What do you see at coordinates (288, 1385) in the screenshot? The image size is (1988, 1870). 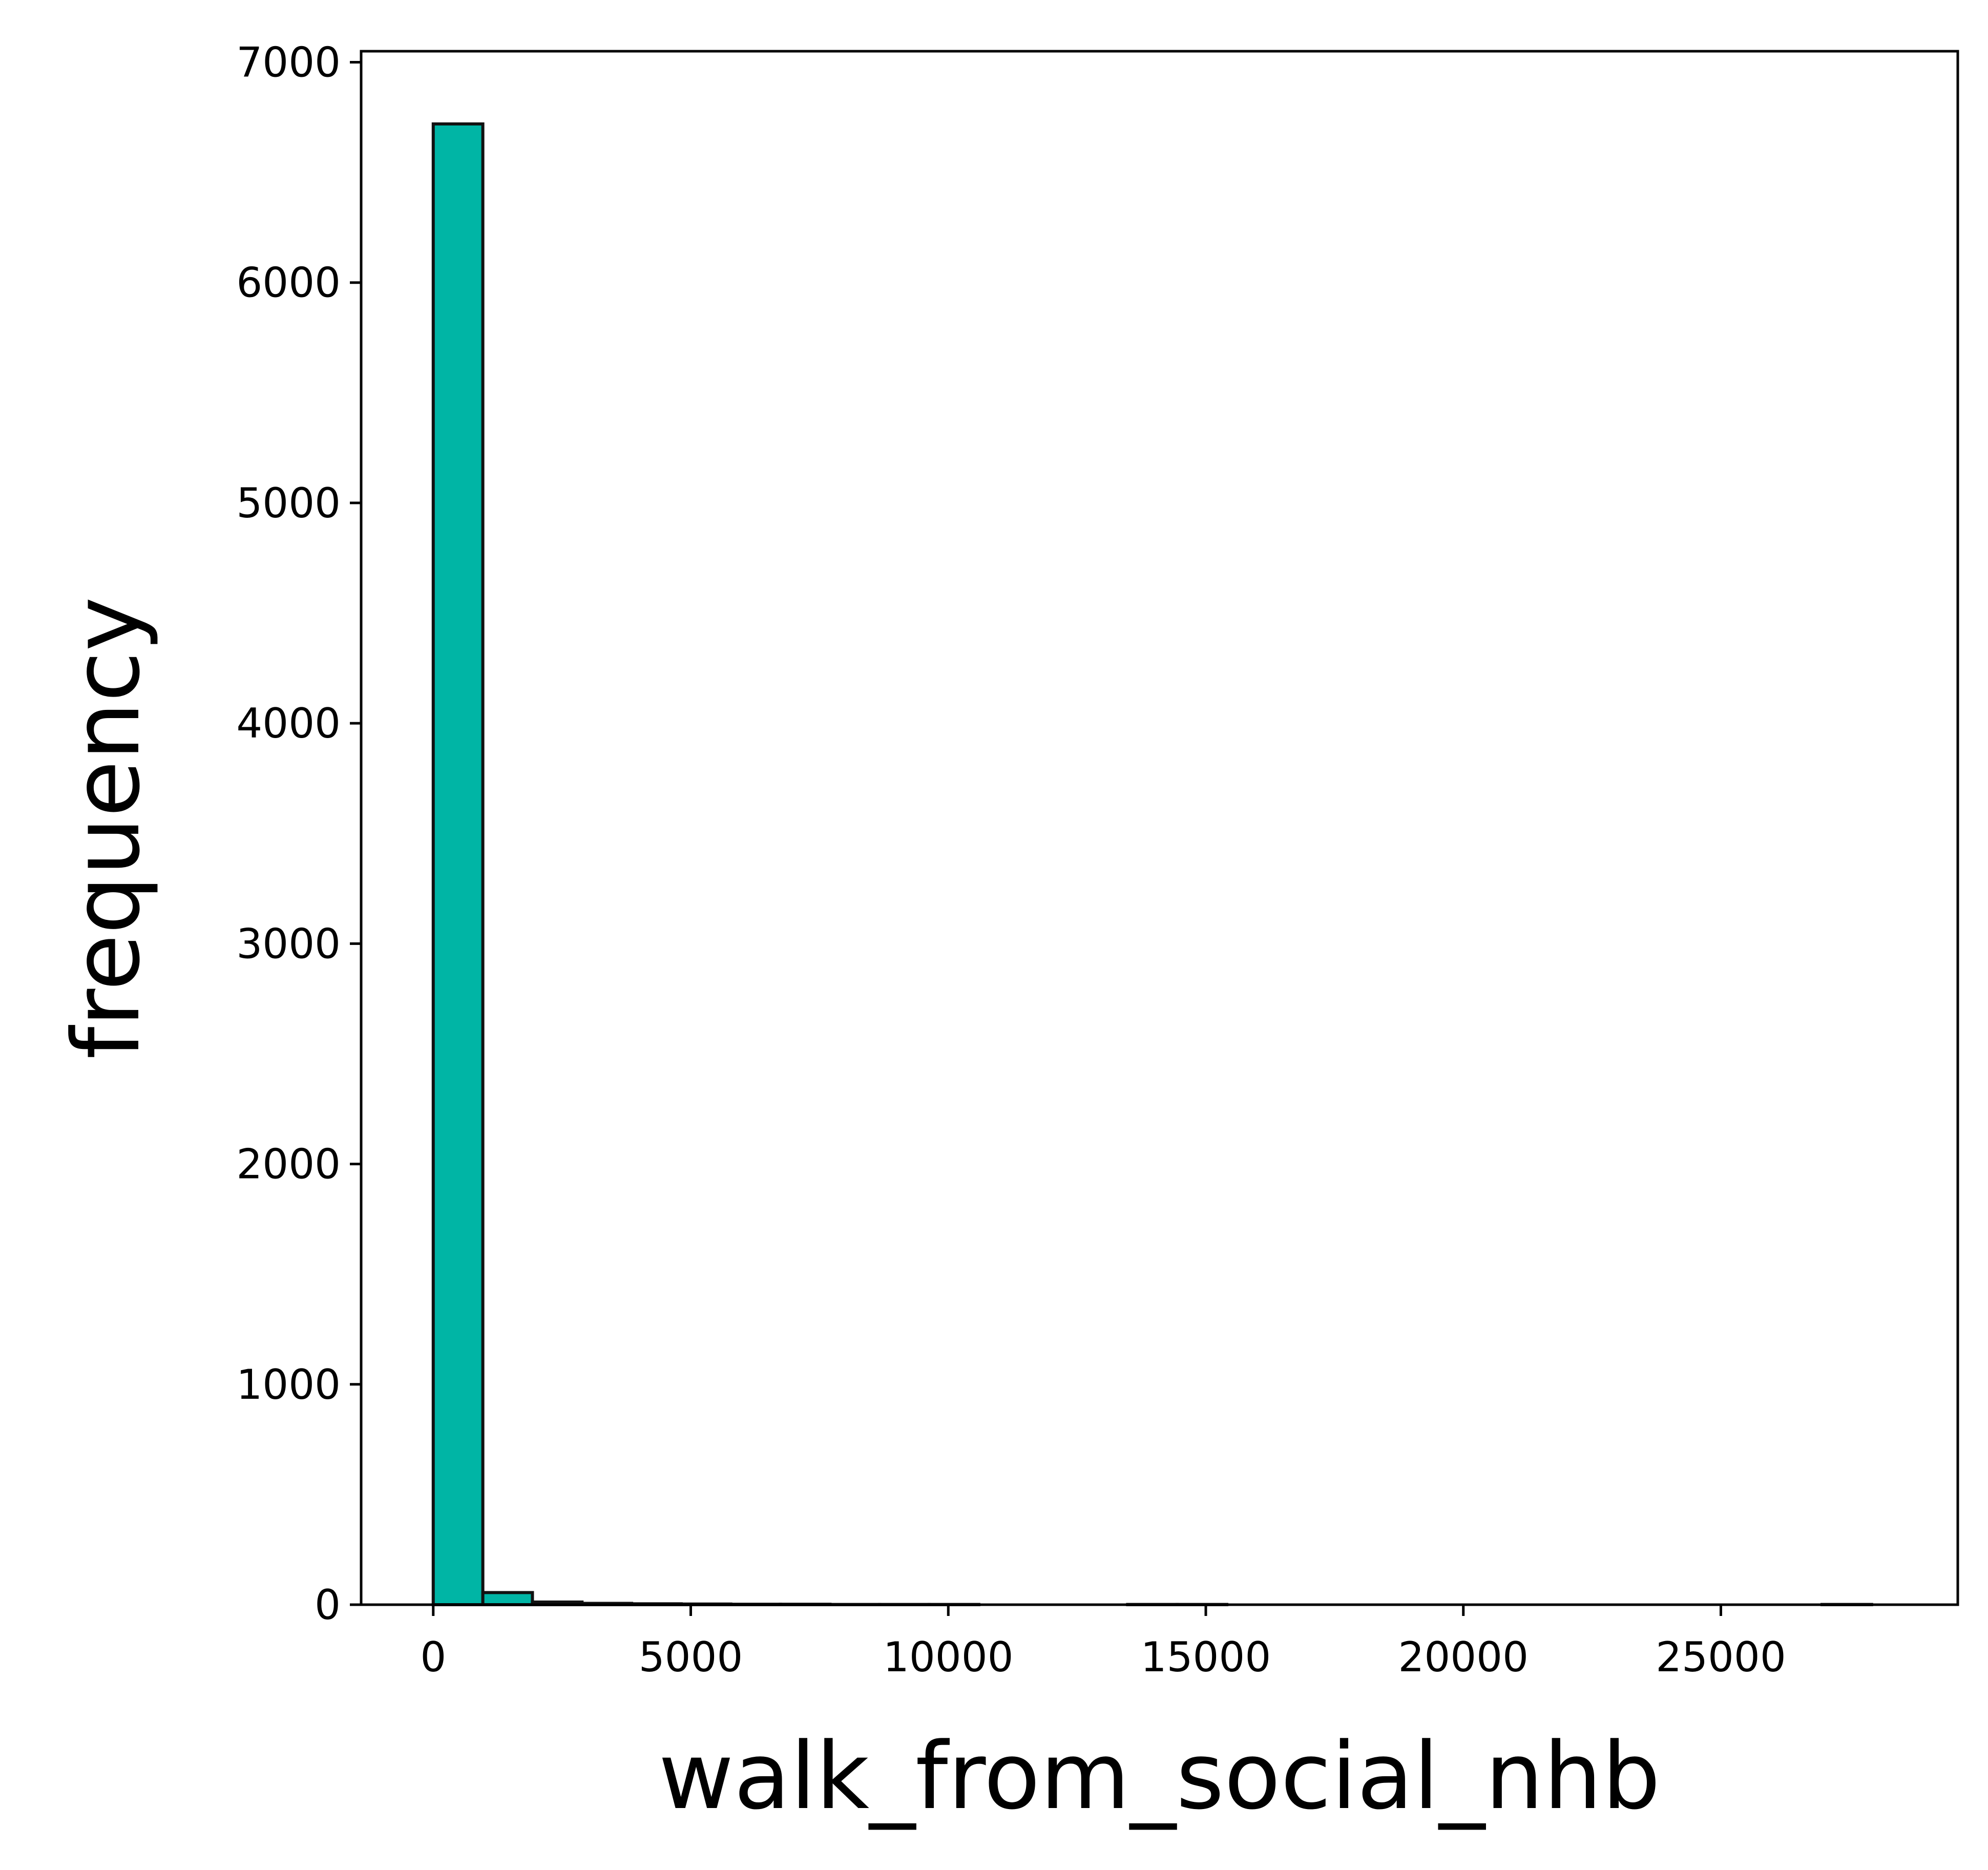 I see `y-tick-label: 1000` at bounding box center [288, 1385].